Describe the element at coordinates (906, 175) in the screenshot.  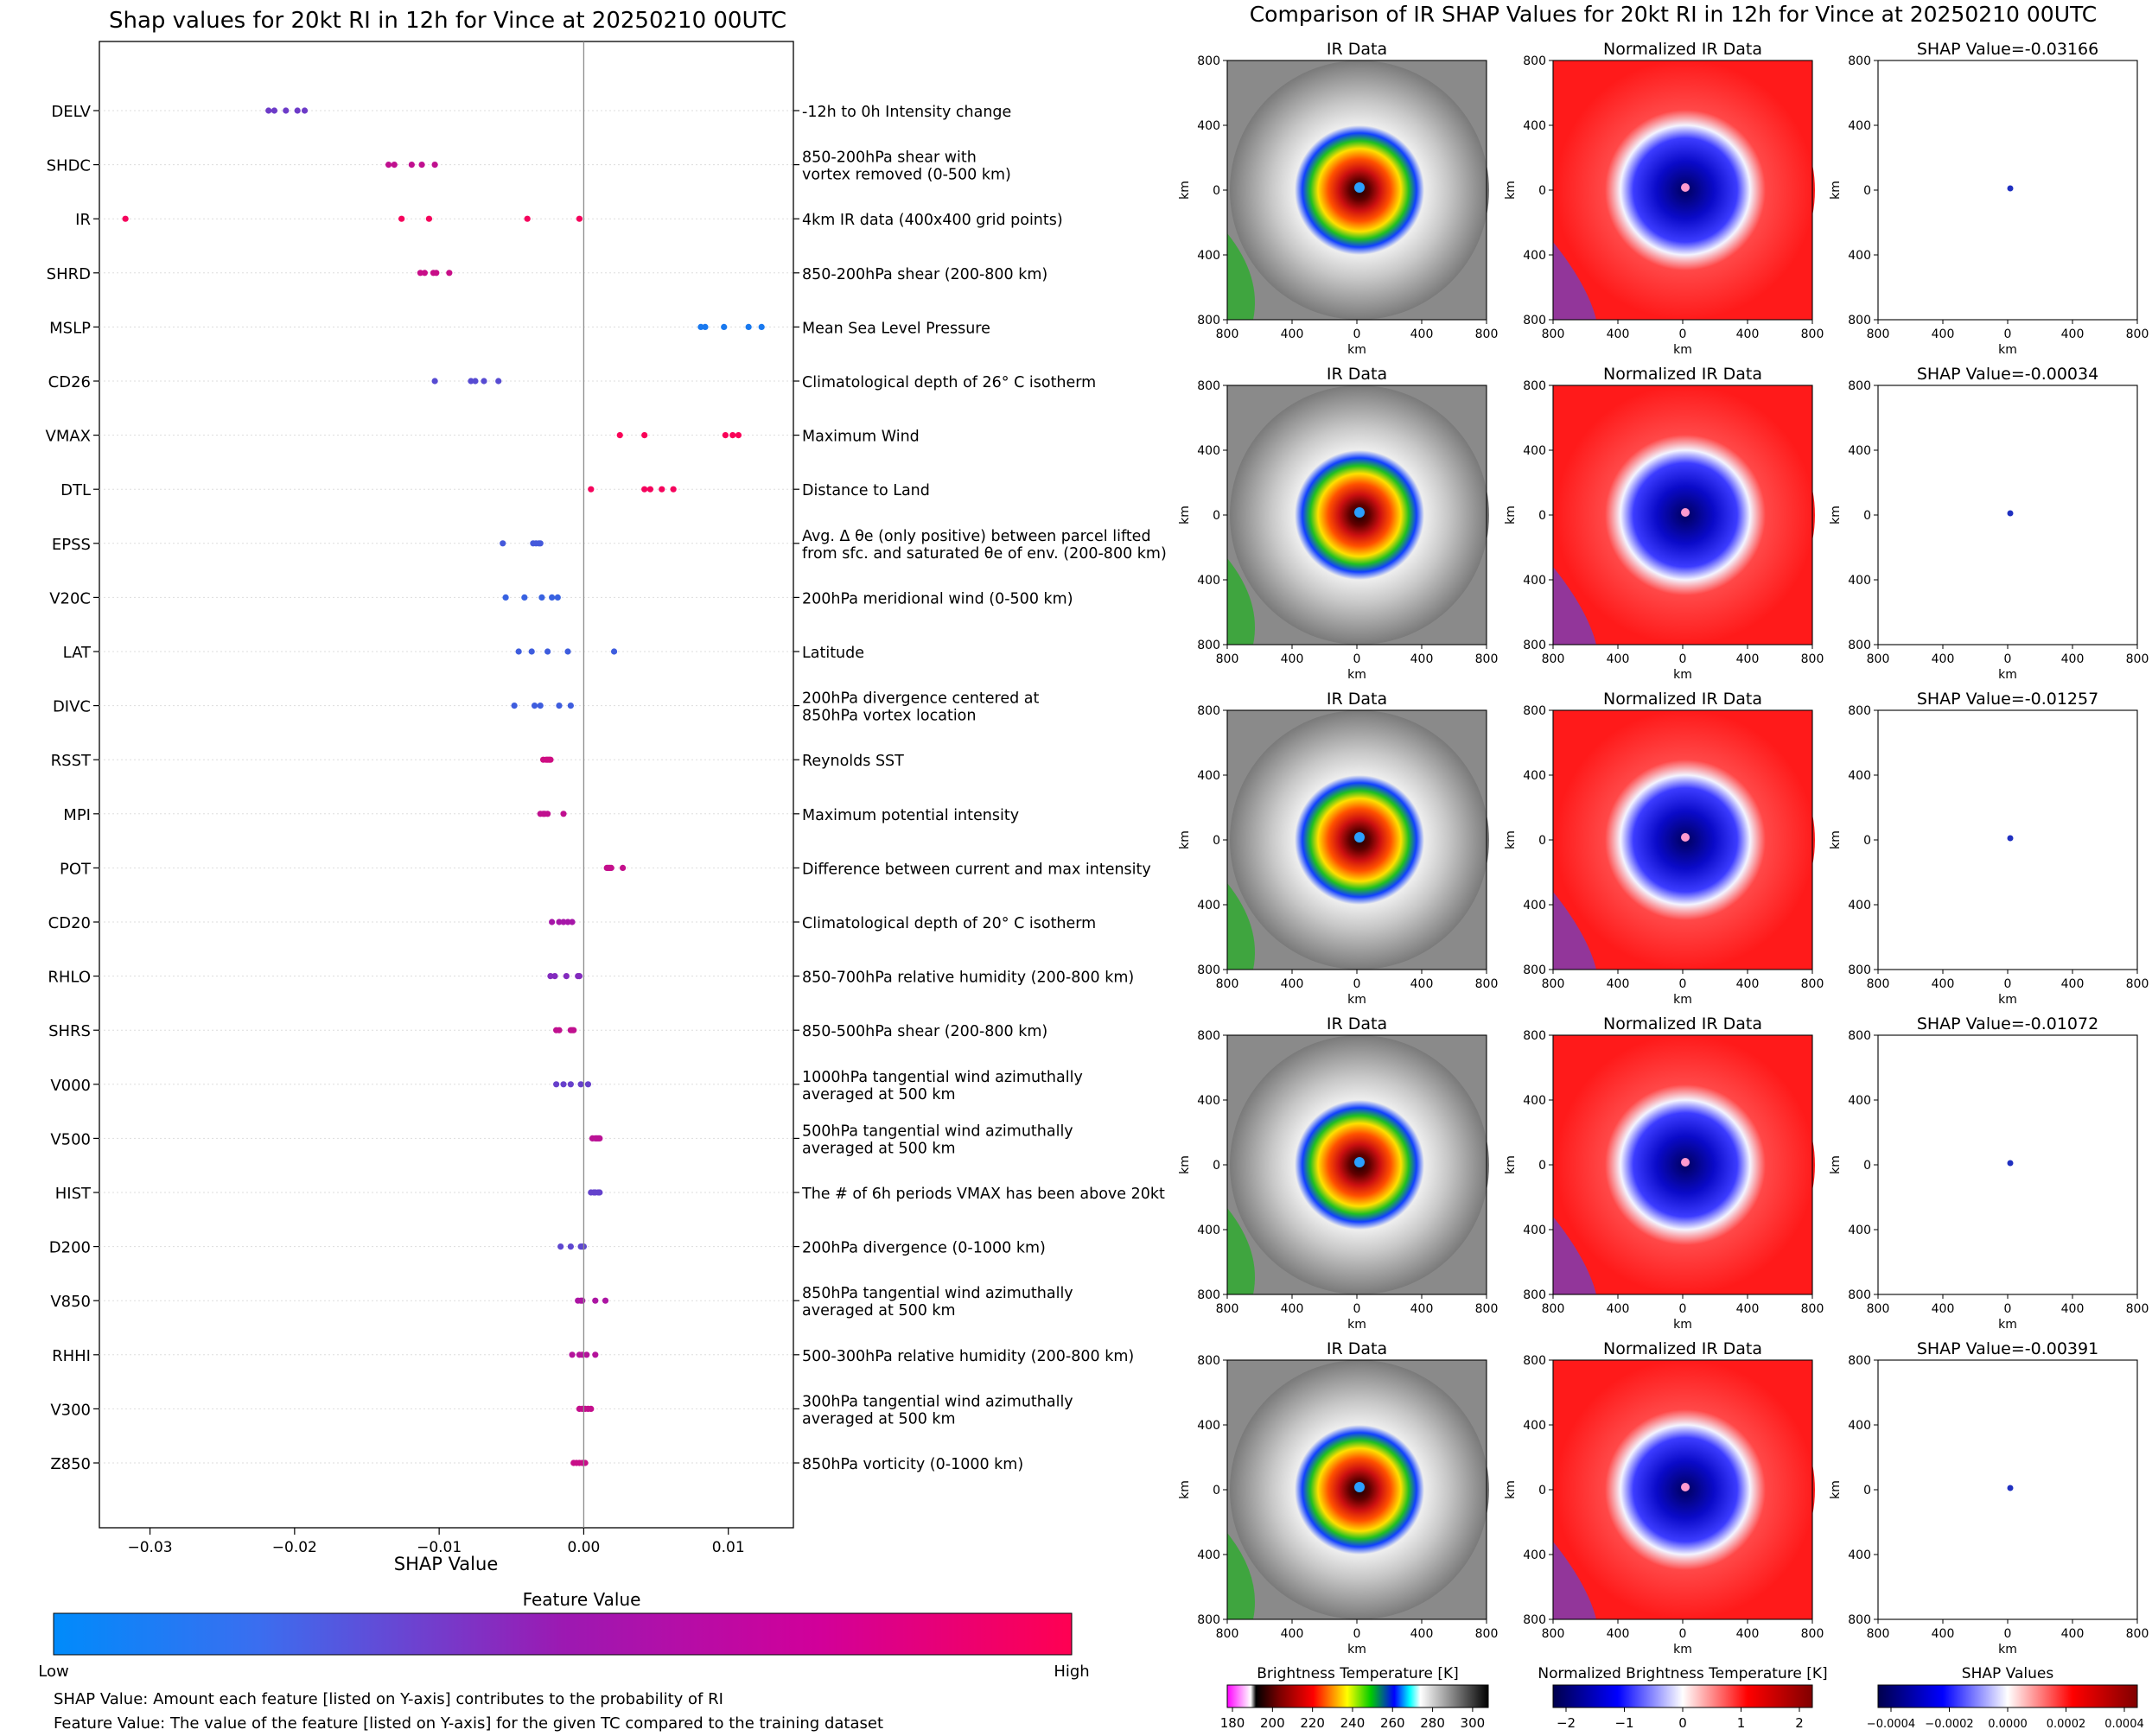
I see `feature-description-label: vortex removed (0-500 km)` at that location.